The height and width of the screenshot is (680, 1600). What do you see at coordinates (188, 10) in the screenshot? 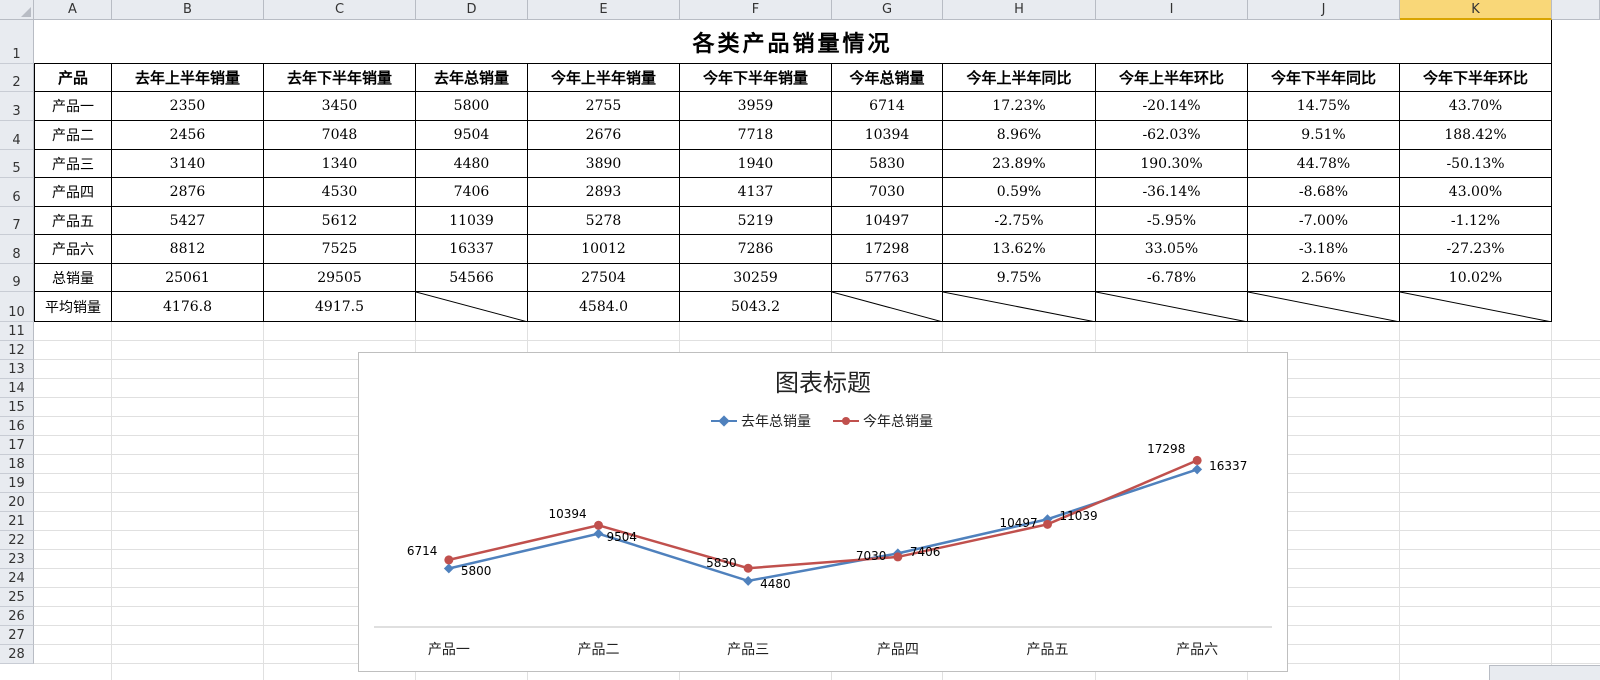
I see `column-header-b: B` at bounding box center [188, 10].